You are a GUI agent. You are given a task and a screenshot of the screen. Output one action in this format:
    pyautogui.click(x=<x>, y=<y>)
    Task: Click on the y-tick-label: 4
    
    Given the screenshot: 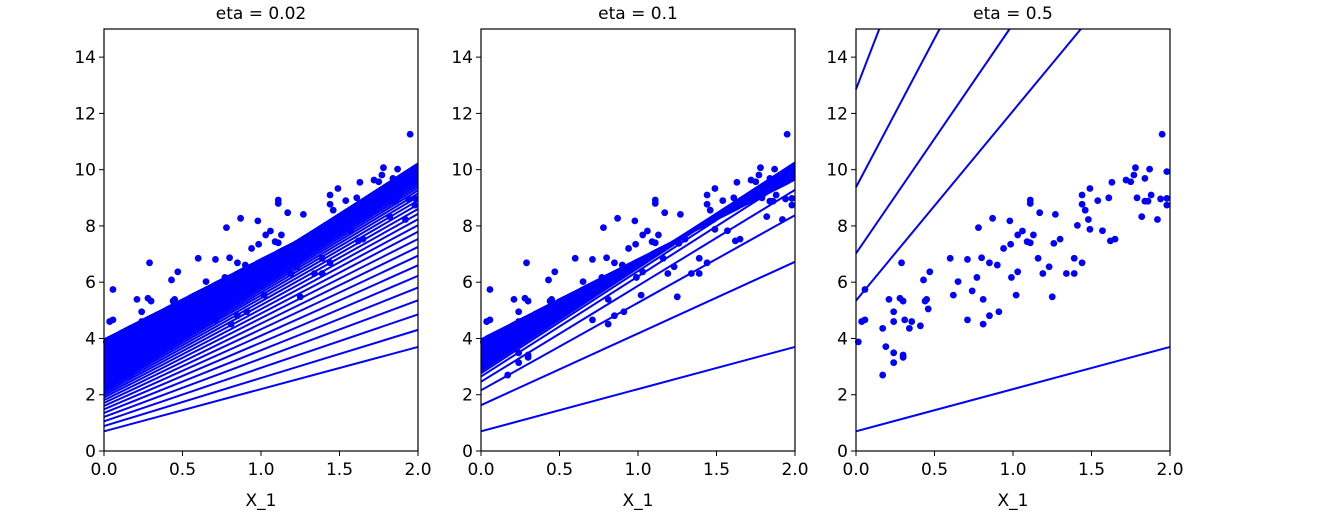 What is the action you would take?
    pyautogui.click(x=90, y=339)
    